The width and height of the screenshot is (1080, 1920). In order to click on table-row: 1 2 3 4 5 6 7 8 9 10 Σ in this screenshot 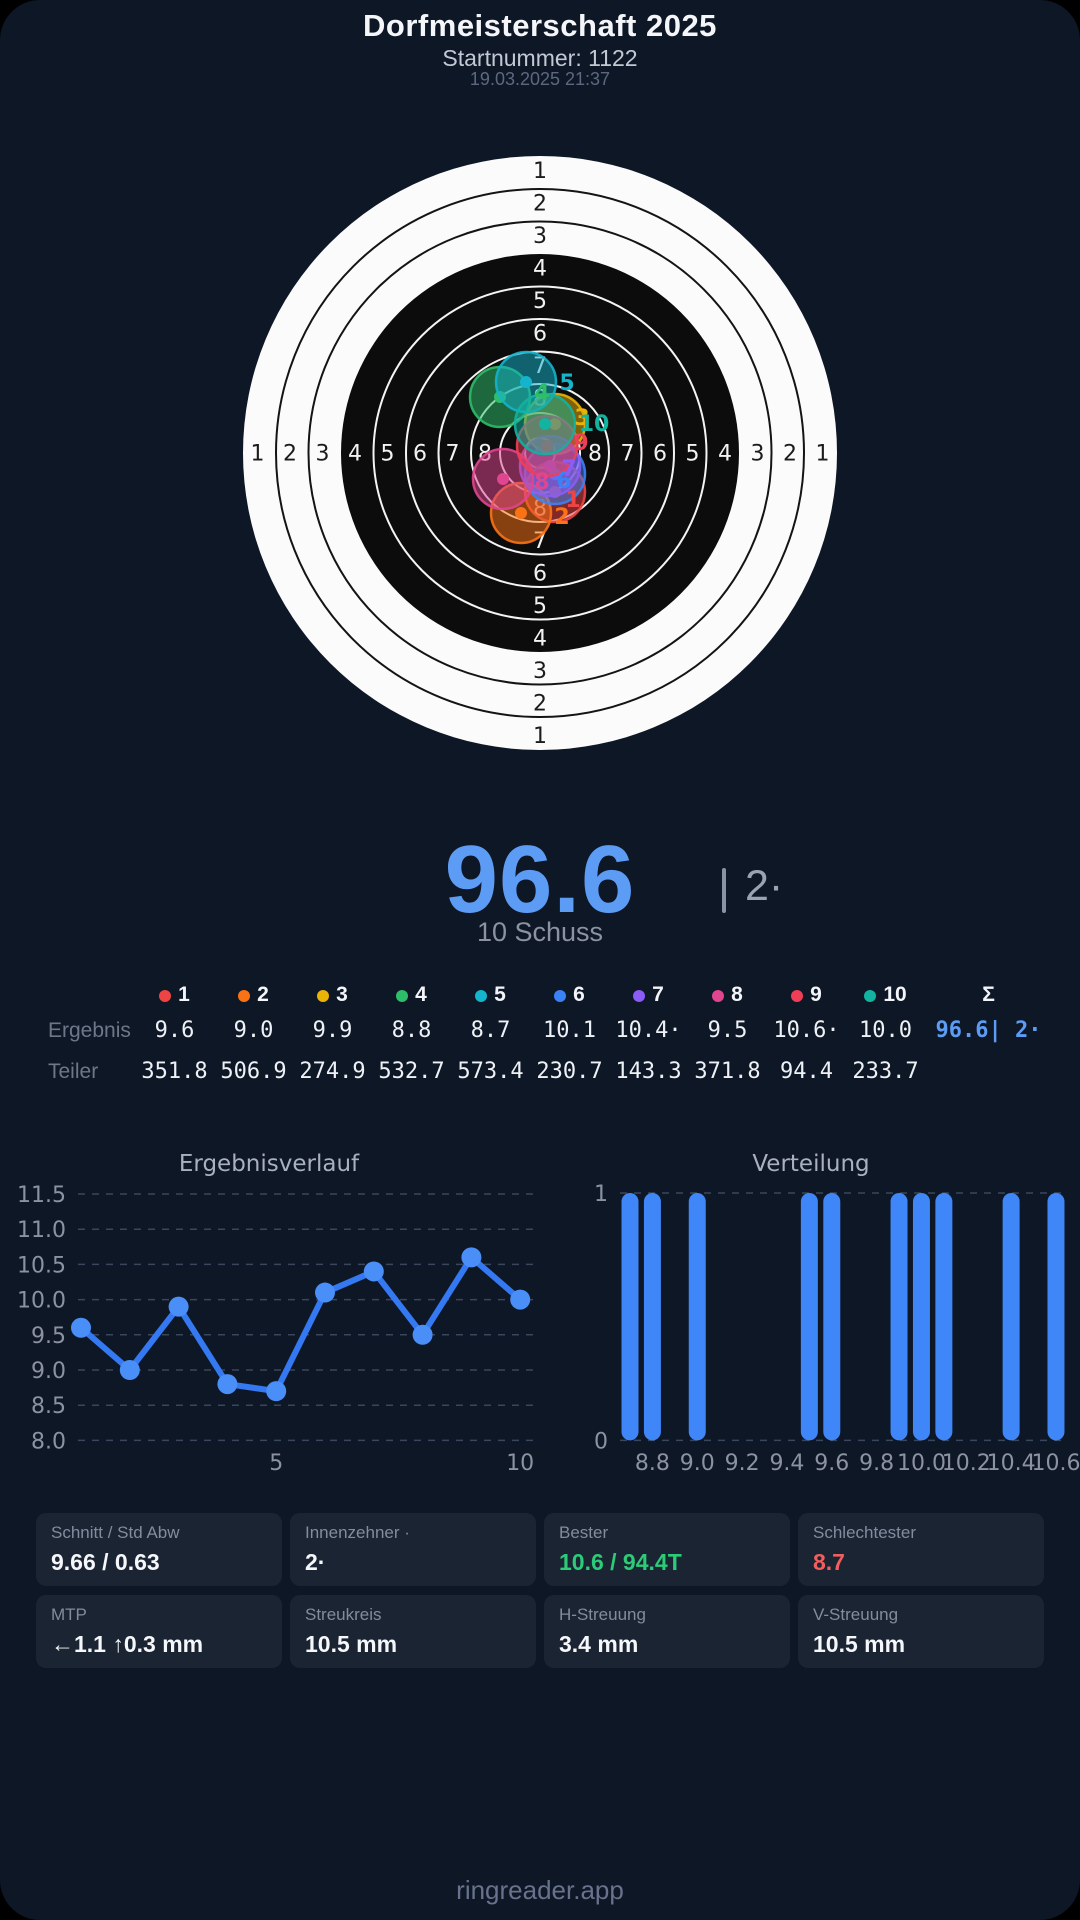, I will do `click(540, 995)`.